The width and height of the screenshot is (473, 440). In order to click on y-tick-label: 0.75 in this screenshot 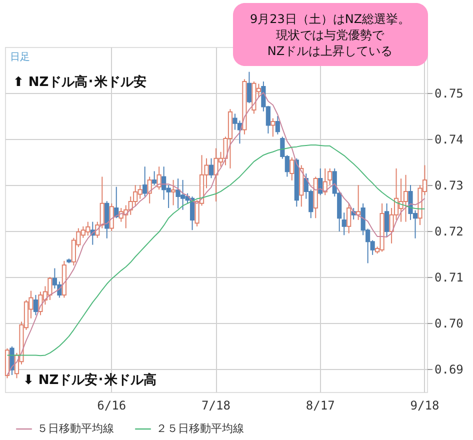, I will do `click(449, 93)`.